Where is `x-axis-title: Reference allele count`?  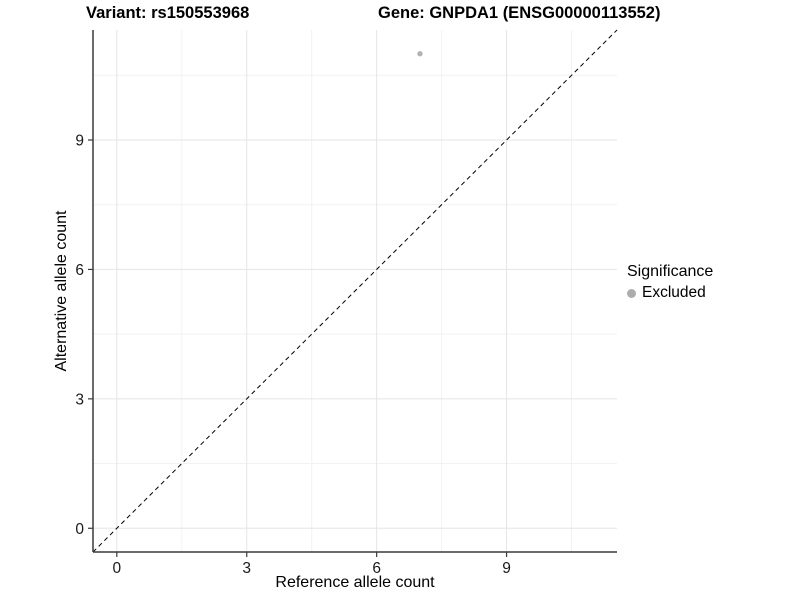
x-axis-title: Reference allele count is located at coordinates (355, 582).